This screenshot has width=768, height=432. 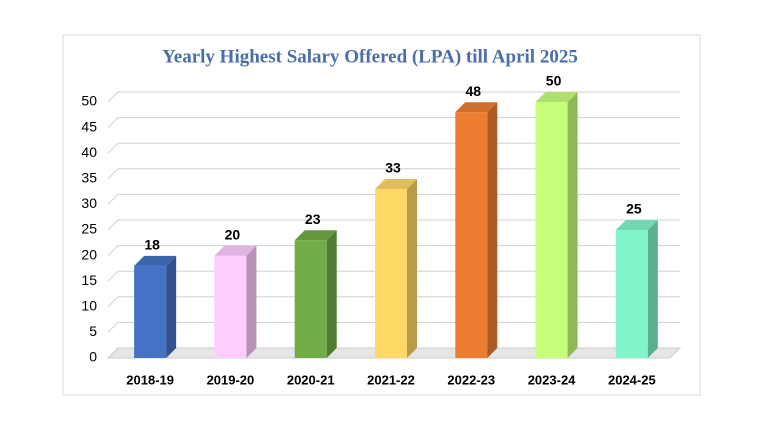 What do you see at coordinates (391, 379) in the screenshot?
I see `x-tick-label: 2021-22` at bounding box center [391, 379].